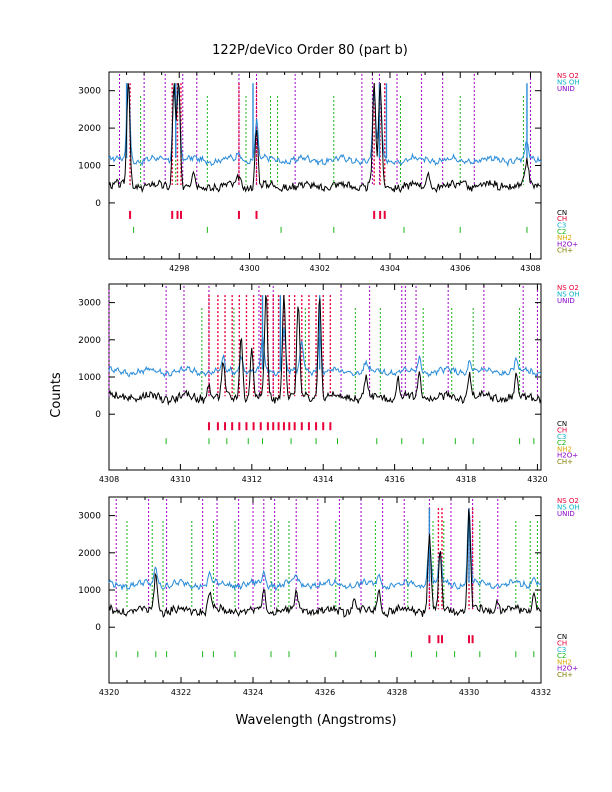 This screenshot has width=612, height=792. I want to click on y-axis-label: Counts, so click(56, 395).